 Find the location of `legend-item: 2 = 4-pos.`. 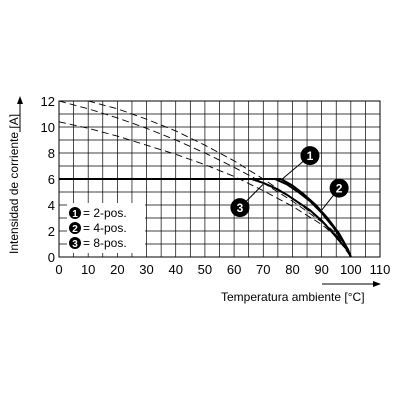

legend-item: 2 = 4-pos. is located at coordinates (98, 228).